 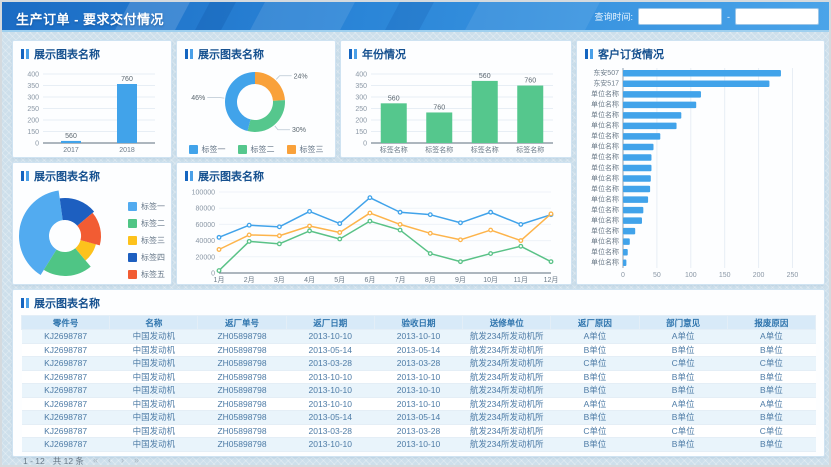 What do you see at coordinates (532, 16) in the screenshot?
I see `header-decoration` at bounding box center [532, 16].